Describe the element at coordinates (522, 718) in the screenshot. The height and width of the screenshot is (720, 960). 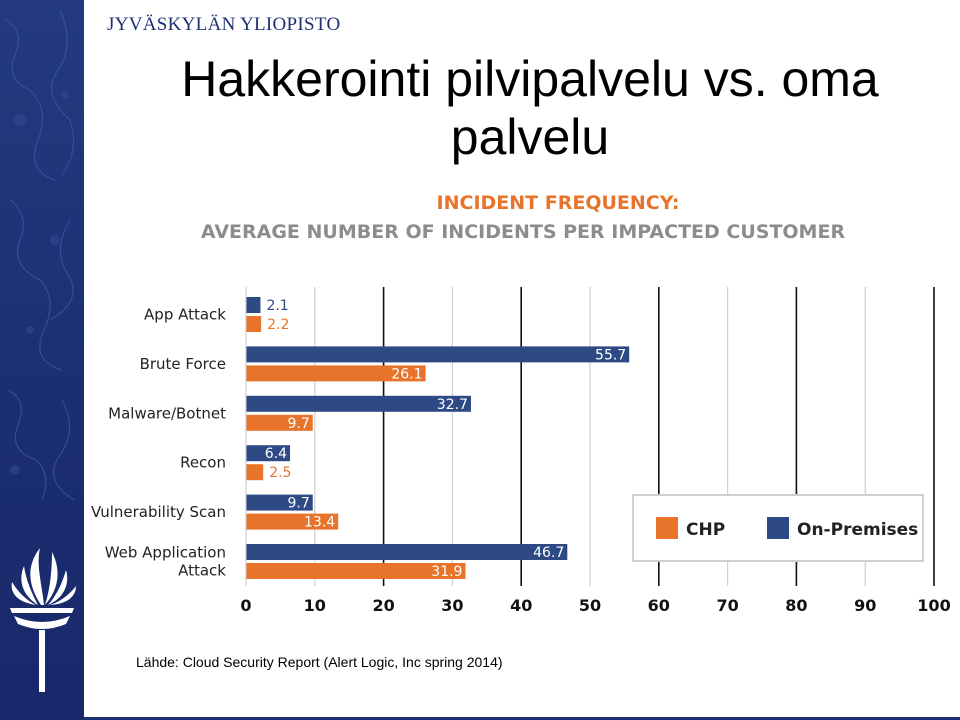
I see `bottom-rule` at that location.